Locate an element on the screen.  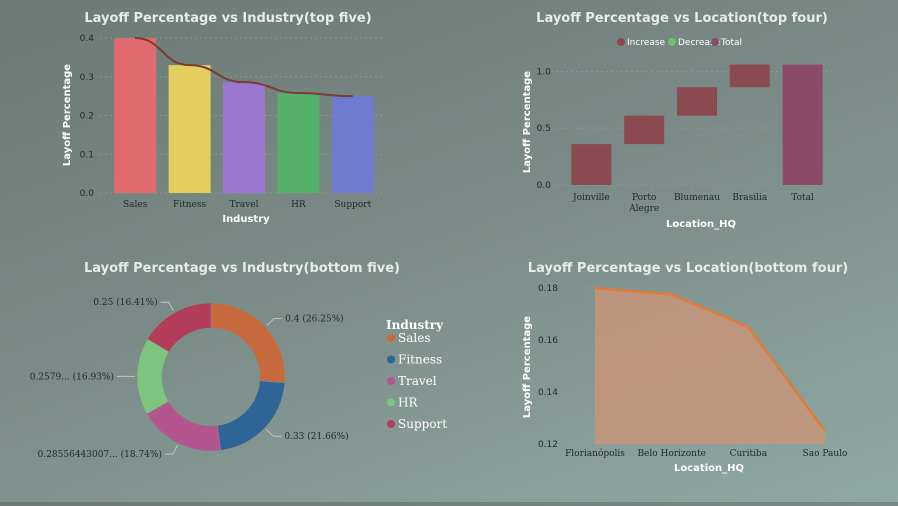
legend-label-travel: Travel is located at coordinates (417, 381).